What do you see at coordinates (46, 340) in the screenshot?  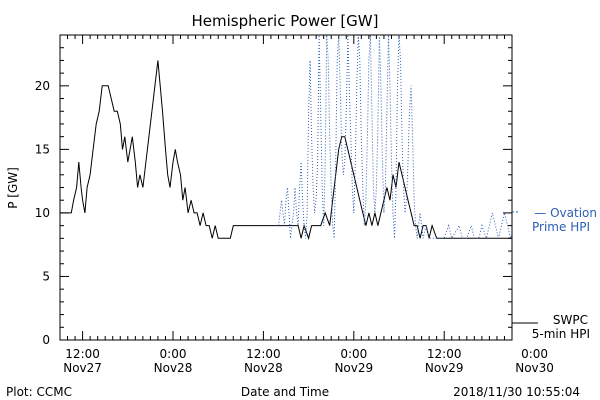 I see `y-tick-label: 0` at bounding box center [46, 340].